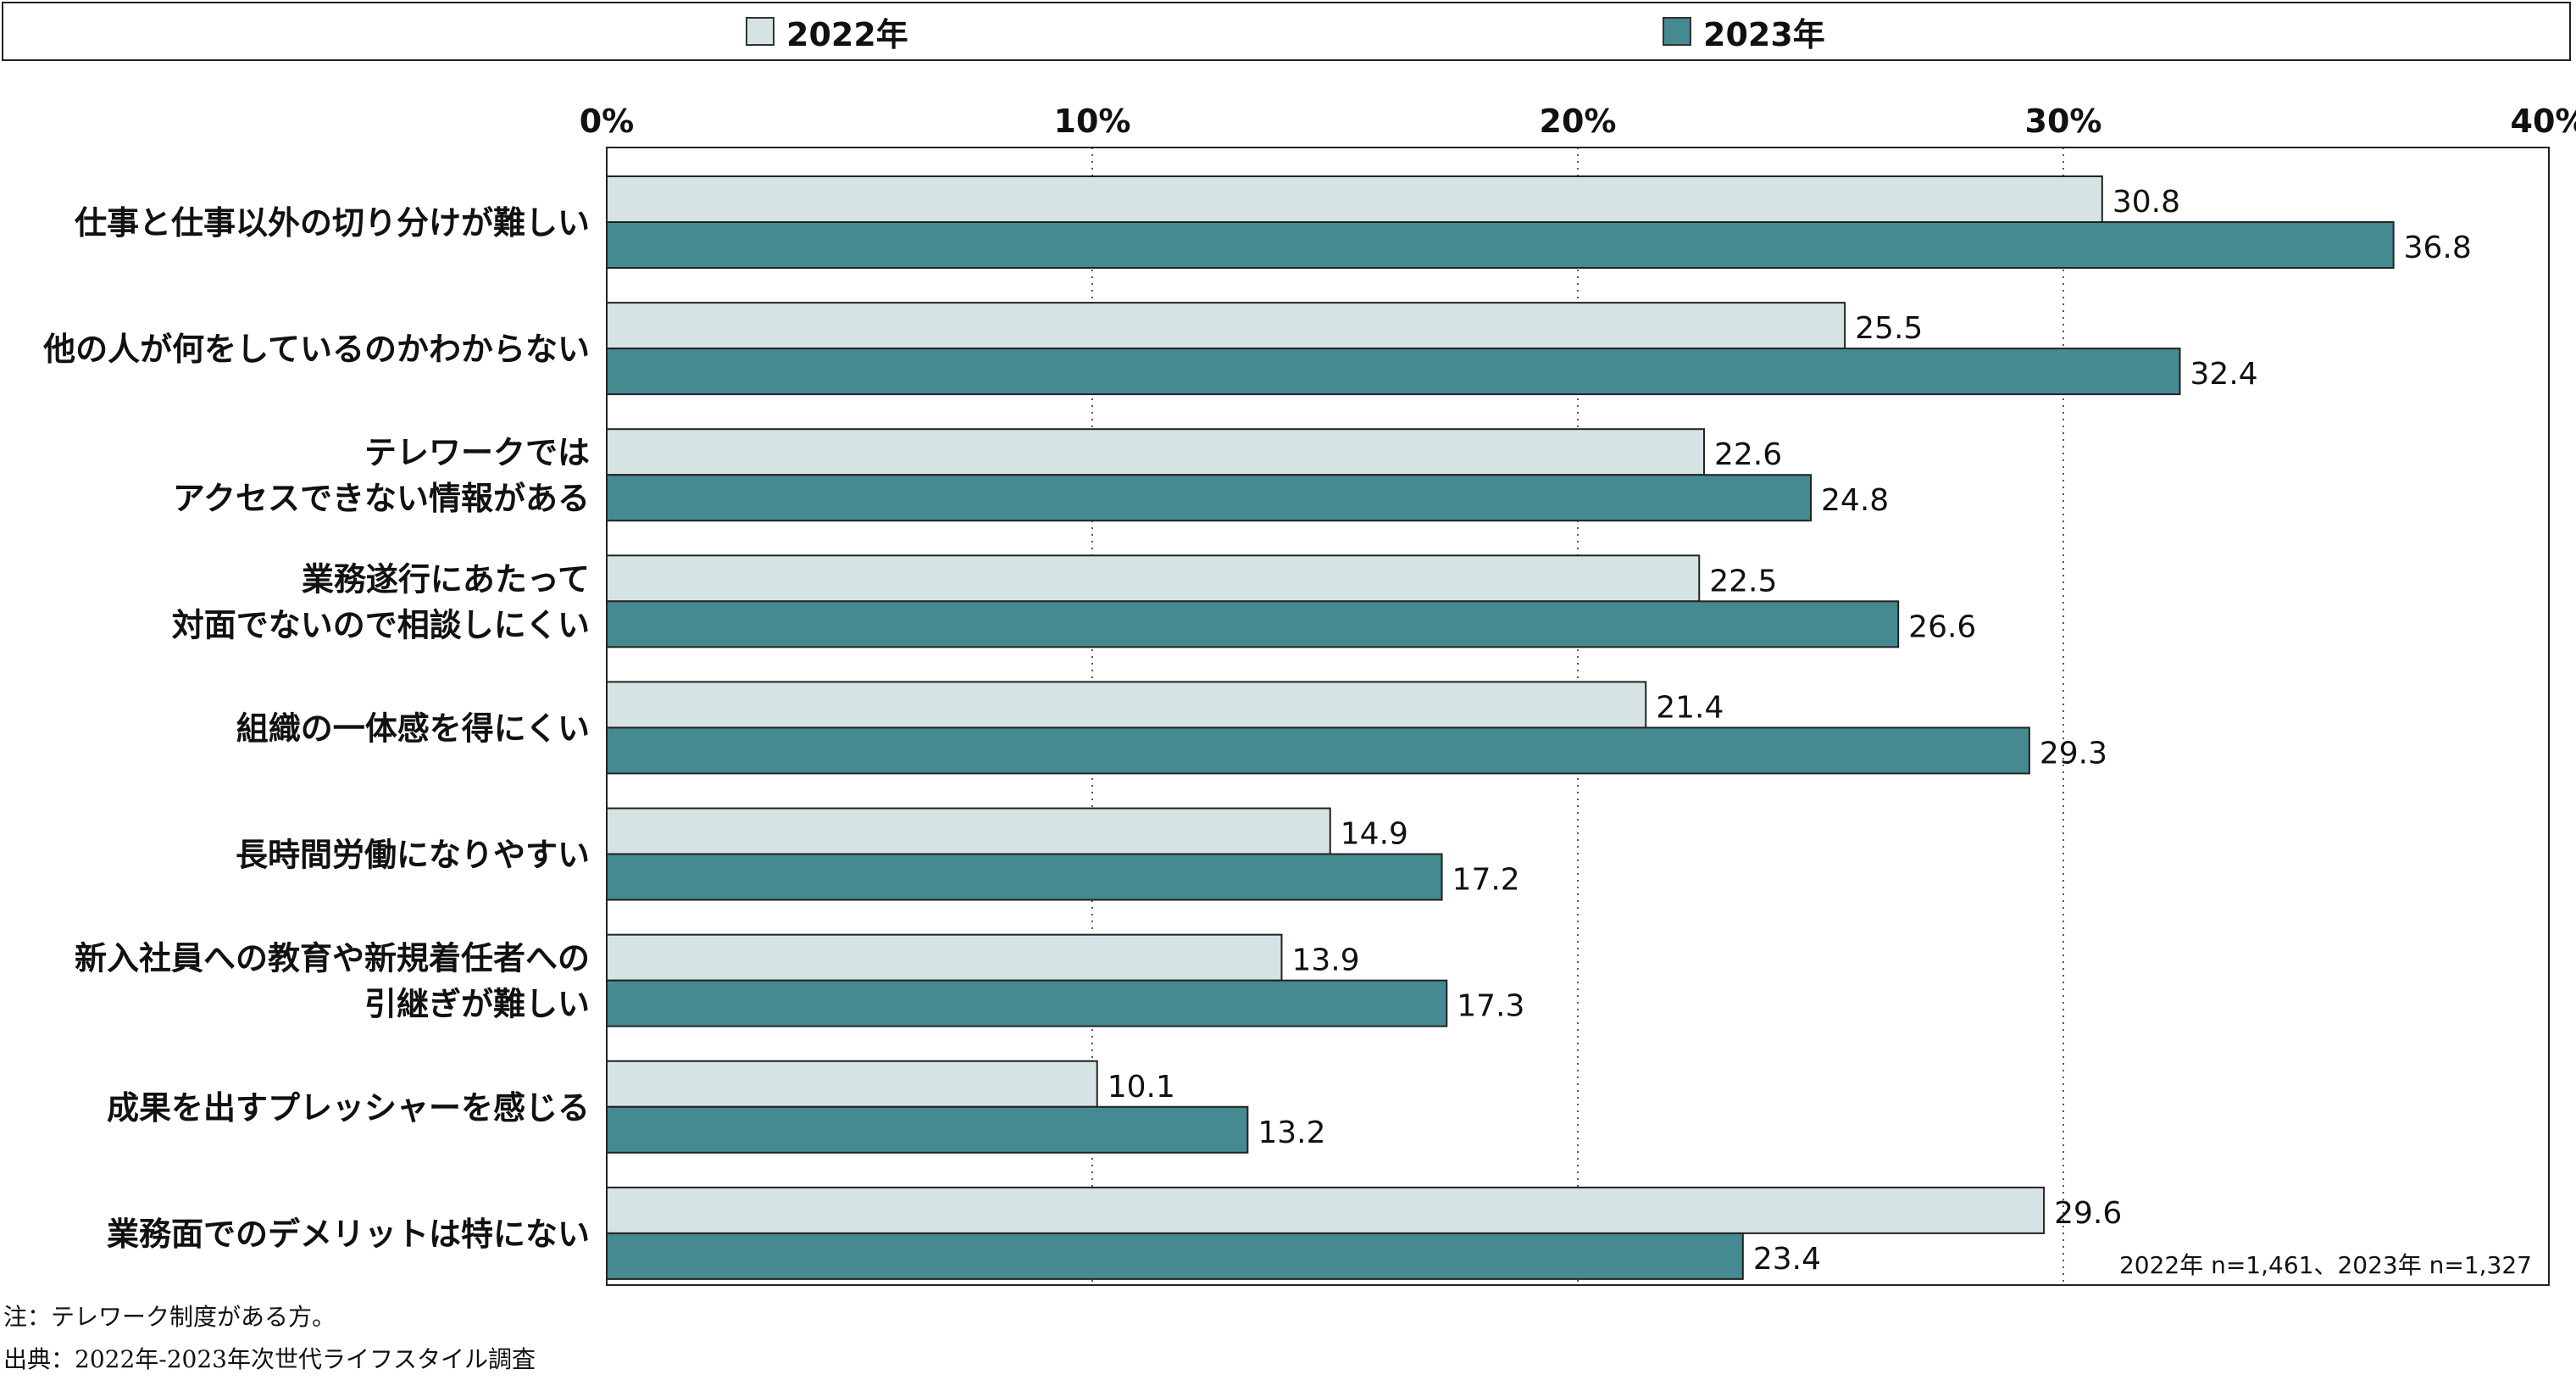 The image size is (2576, 1380). I want to click on data-label: 30.8, so click(2146, 202).